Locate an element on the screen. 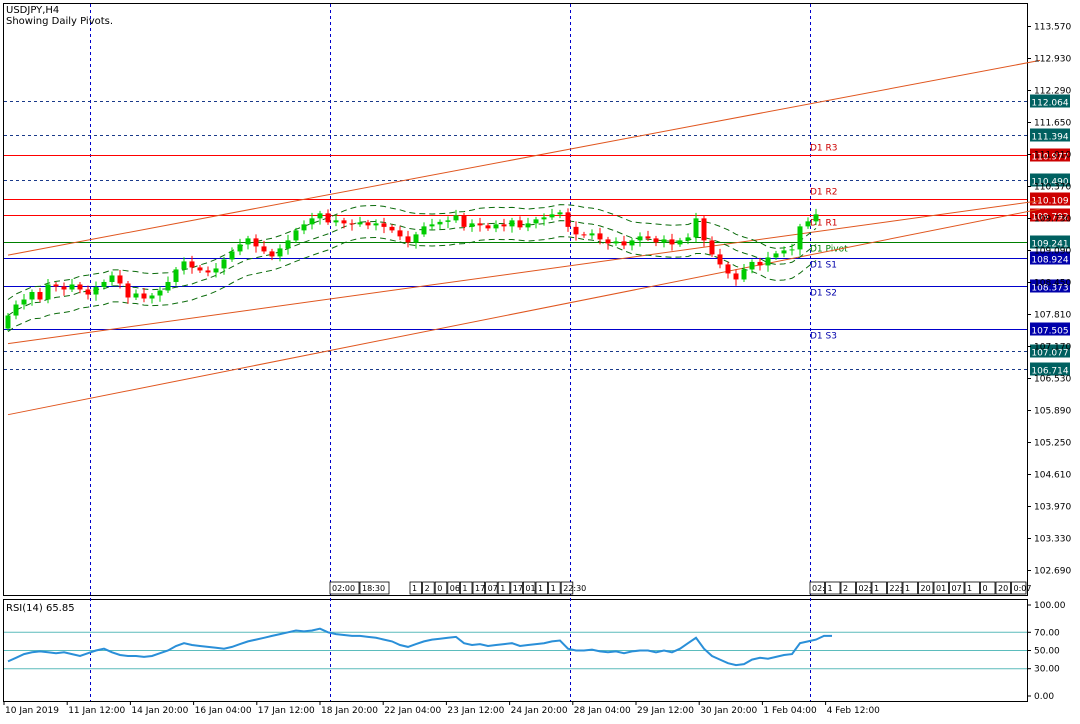 The image size is (1080, 724). chart-subtitle: Showing Daily Pivots. is located at coordinates (59, 21).